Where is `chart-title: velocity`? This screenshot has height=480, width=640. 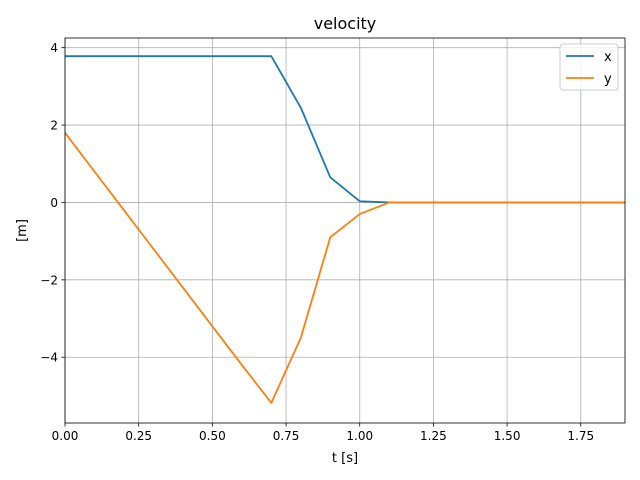
chart-title: velocity is located at coordinates (345, 23).